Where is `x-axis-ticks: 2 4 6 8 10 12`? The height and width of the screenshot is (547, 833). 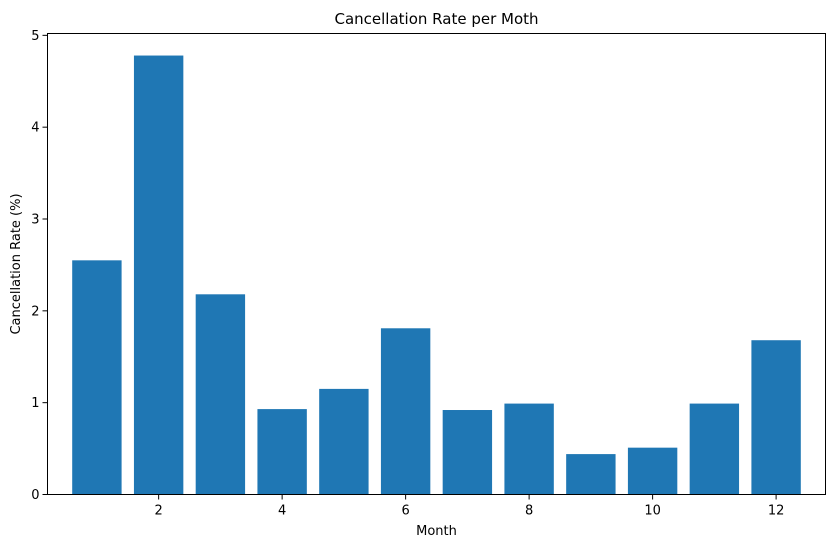 x-axis-ticks: 2 4 6 8 10 12 is located at coordinates (470, 506).